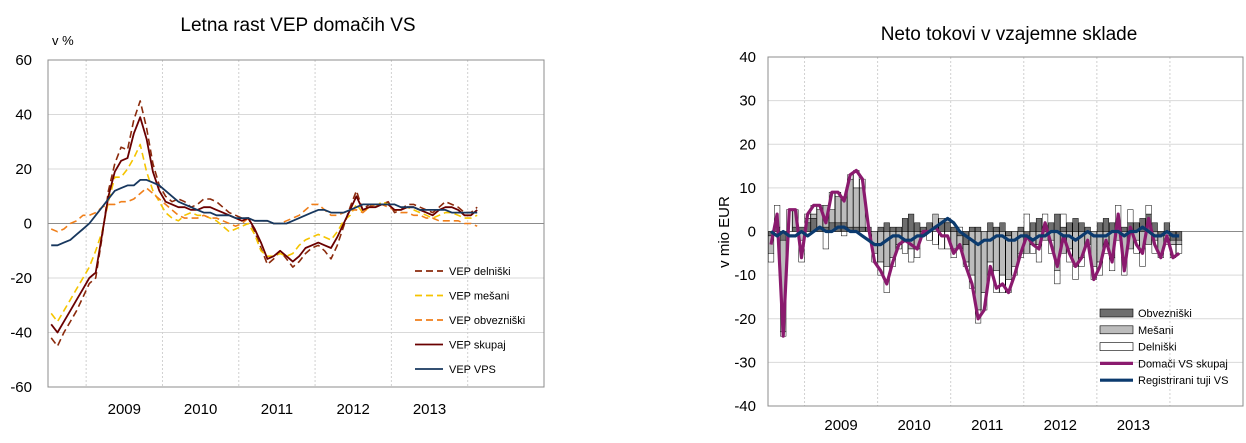  I want to click on legend-label-delniski: Delniški, so click(1157, 348).